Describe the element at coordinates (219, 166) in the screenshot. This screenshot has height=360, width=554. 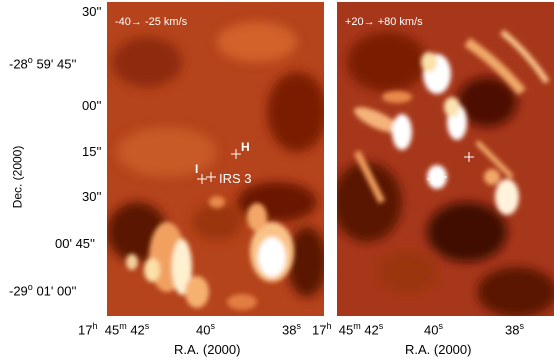
I see `source-crosses-left` at that location.